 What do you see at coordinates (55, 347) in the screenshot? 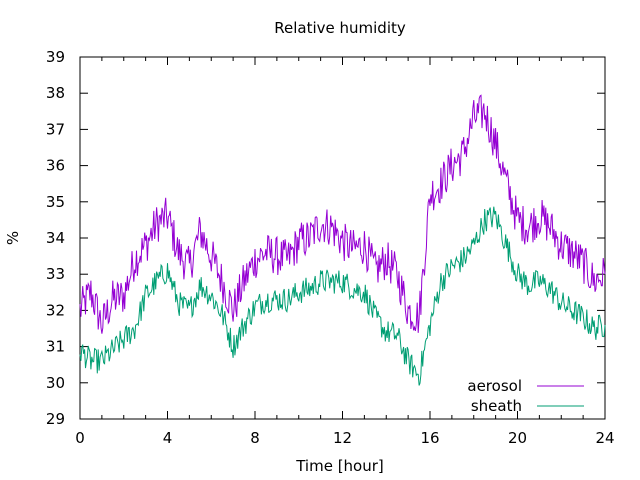
I see `y-tick-label: 31` at bounding box center [55, 347].